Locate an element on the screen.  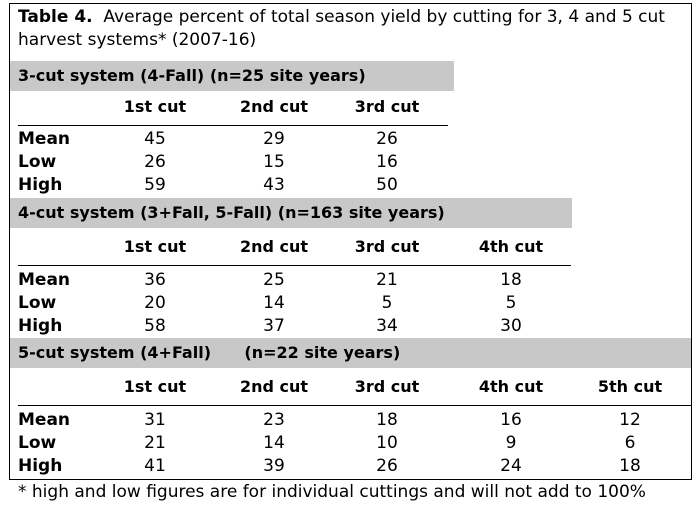
section-band-3-cut is located at coordinates (232, 76).